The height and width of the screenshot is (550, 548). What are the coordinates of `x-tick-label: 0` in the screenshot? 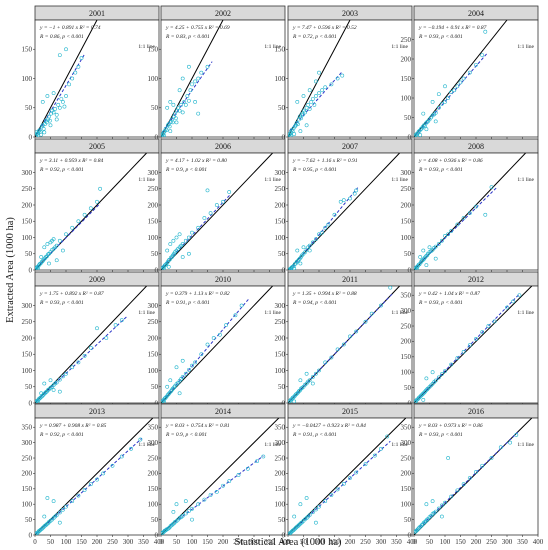 It's located at (288, 542).